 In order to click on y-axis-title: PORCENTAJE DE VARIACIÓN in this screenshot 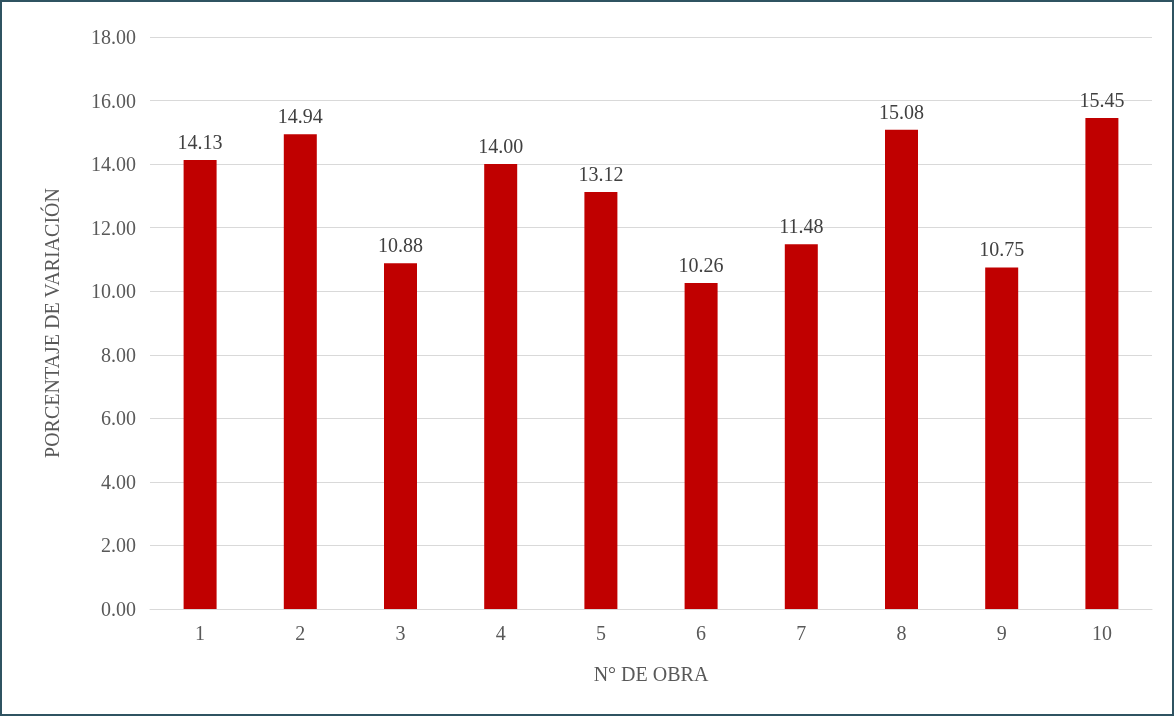, I will do `click(51, 323)`.